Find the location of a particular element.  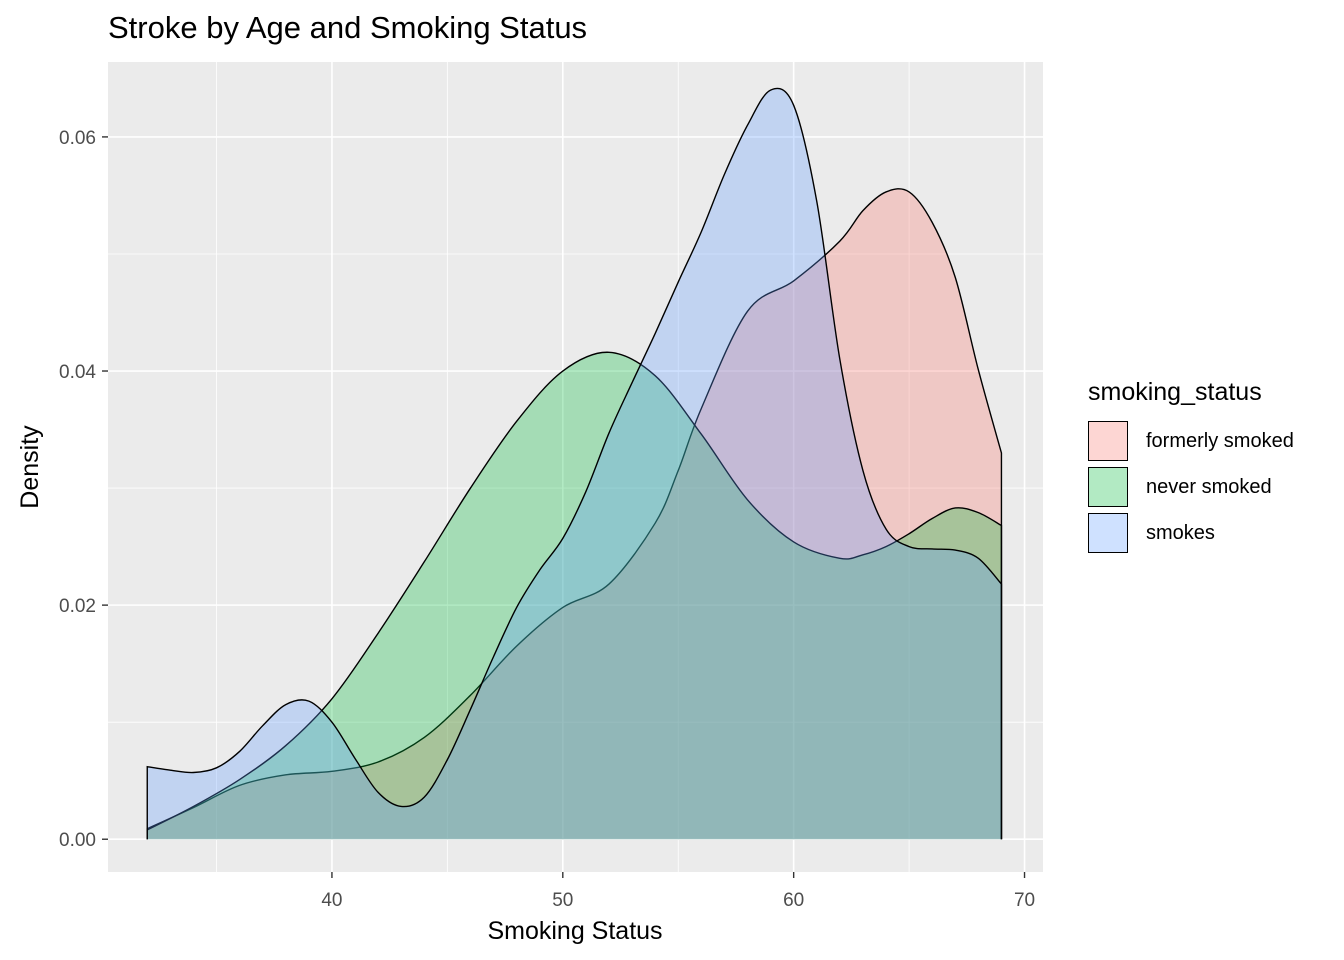

legend-label: smokes is located at coordinates (1180, 532).